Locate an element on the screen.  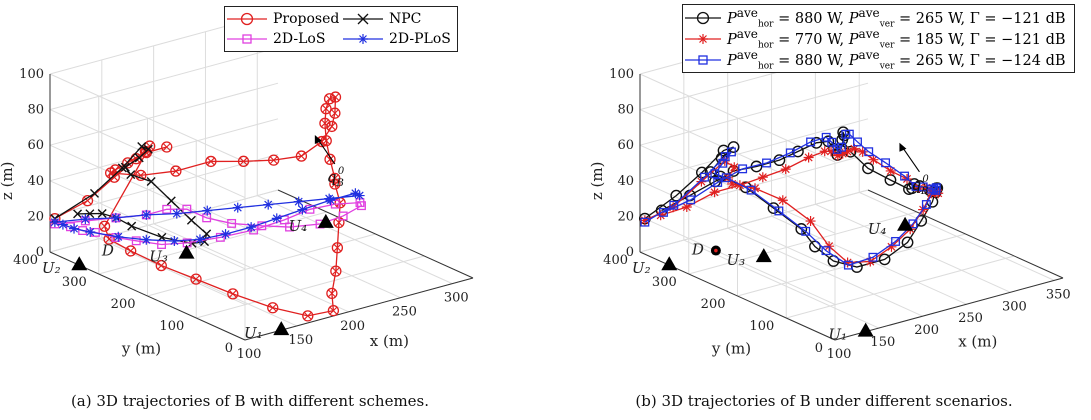
plot-b-x-axis is located at coordinates (949, 309).